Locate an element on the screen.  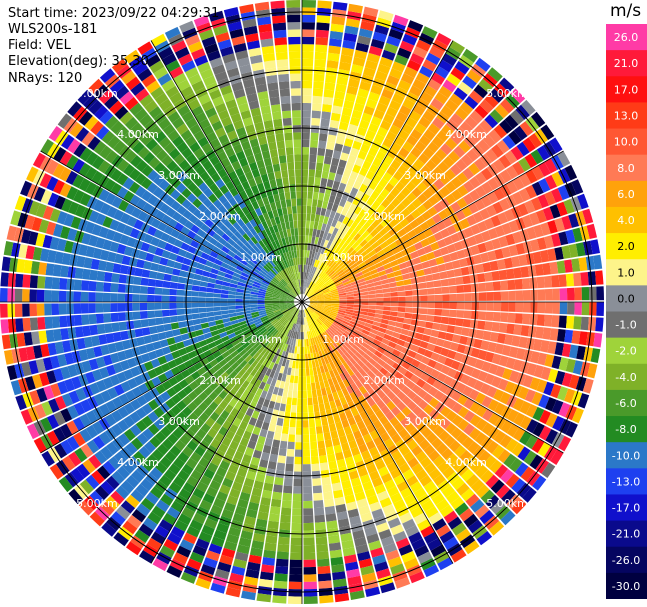
colorbar-bin is located at coordinates (626, 377).